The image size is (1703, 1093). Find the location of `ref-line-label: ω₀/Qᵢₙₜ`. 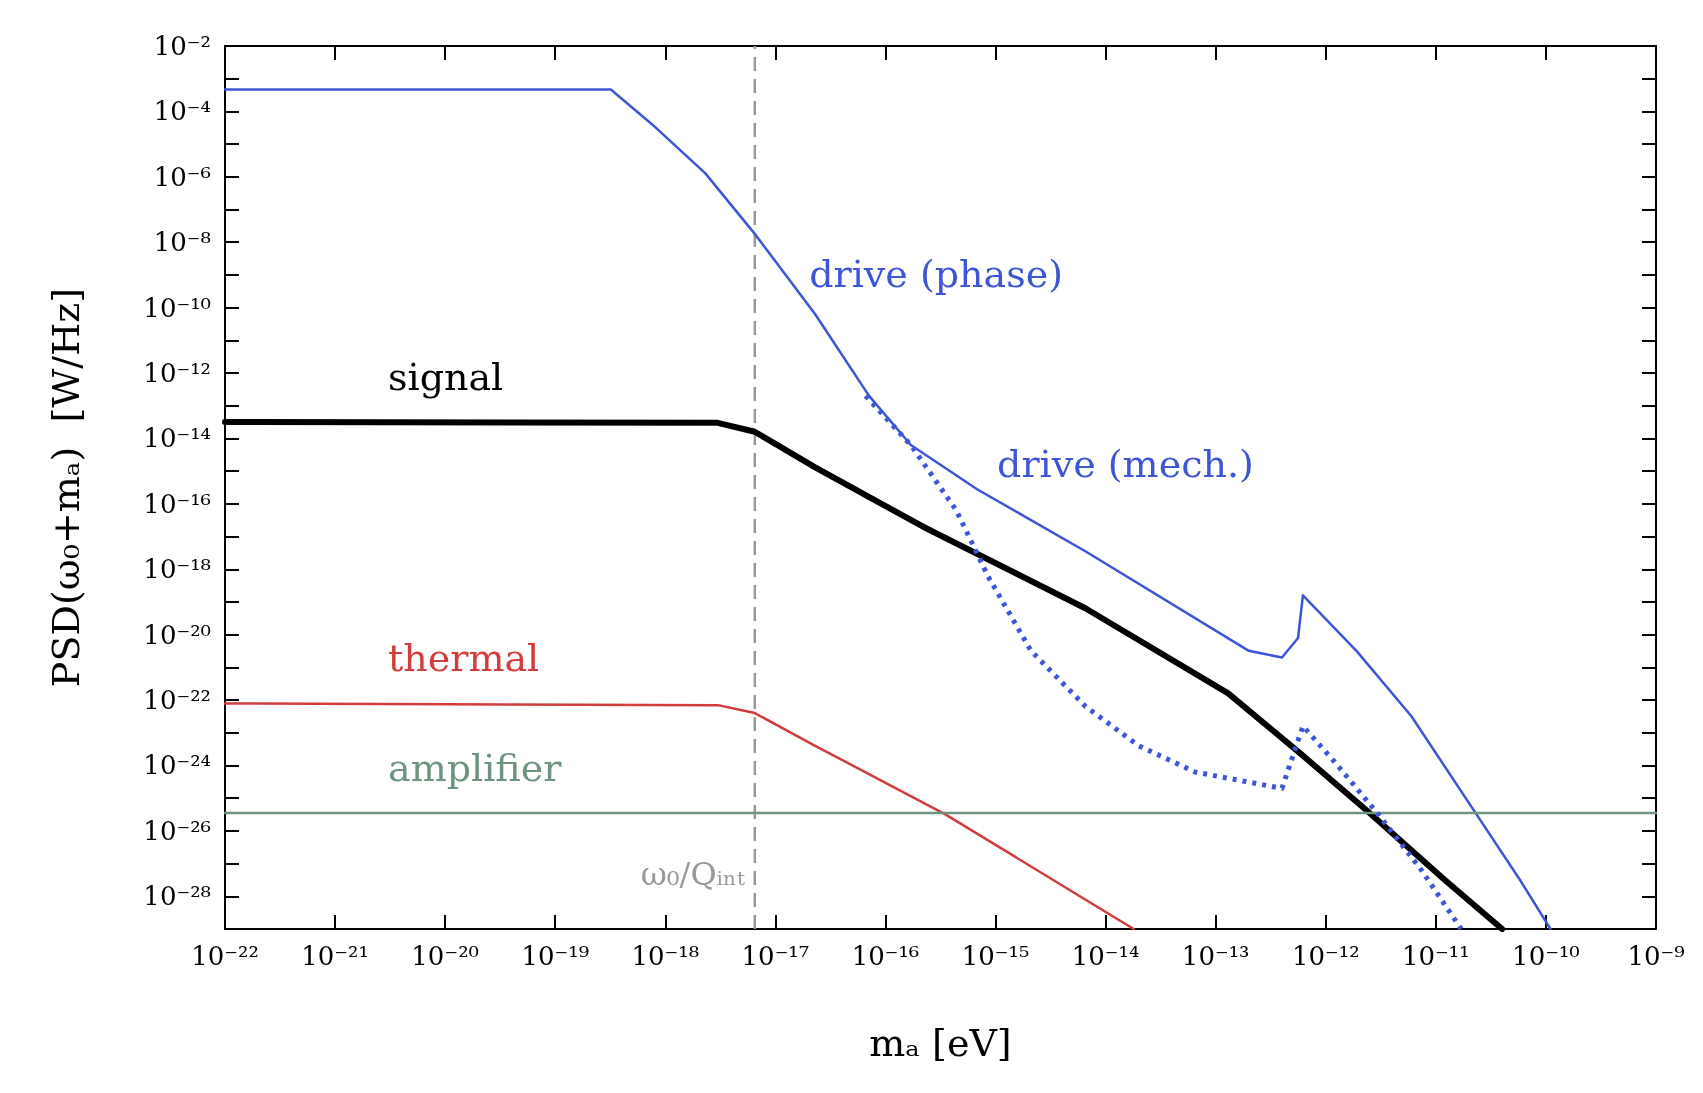

ref-line-label: ω₀/Qᵢₙₜ is located at coordinates (692, 874).